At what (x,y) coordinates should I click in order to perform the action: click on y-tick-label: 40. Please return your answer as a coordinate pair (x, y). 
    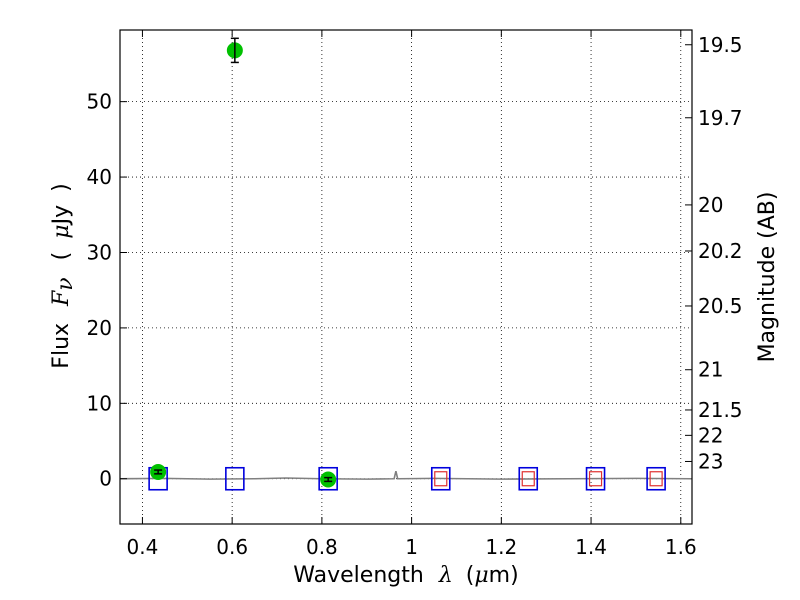
    Looking at the image, I should click on (99, 177).